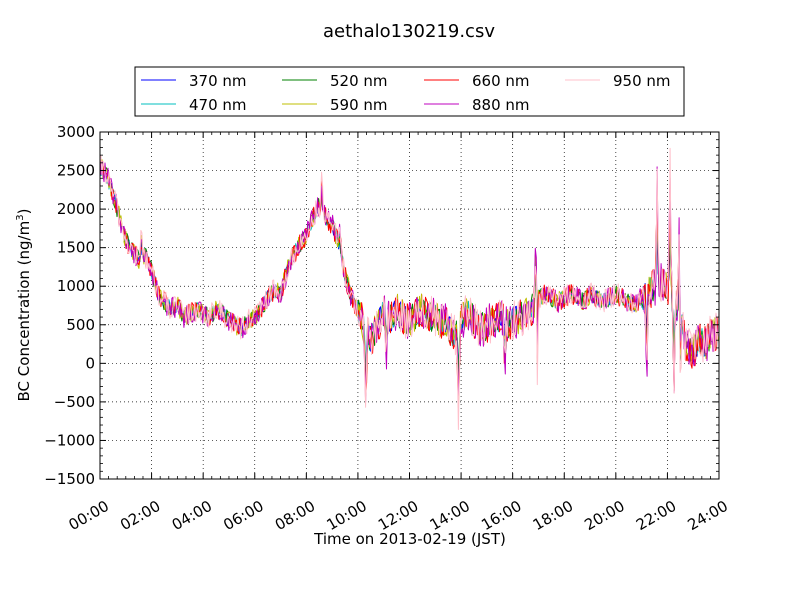 This screenshot has width=800, height=600. I want to click on x-tick-label: 20:00, so click(604, 515).